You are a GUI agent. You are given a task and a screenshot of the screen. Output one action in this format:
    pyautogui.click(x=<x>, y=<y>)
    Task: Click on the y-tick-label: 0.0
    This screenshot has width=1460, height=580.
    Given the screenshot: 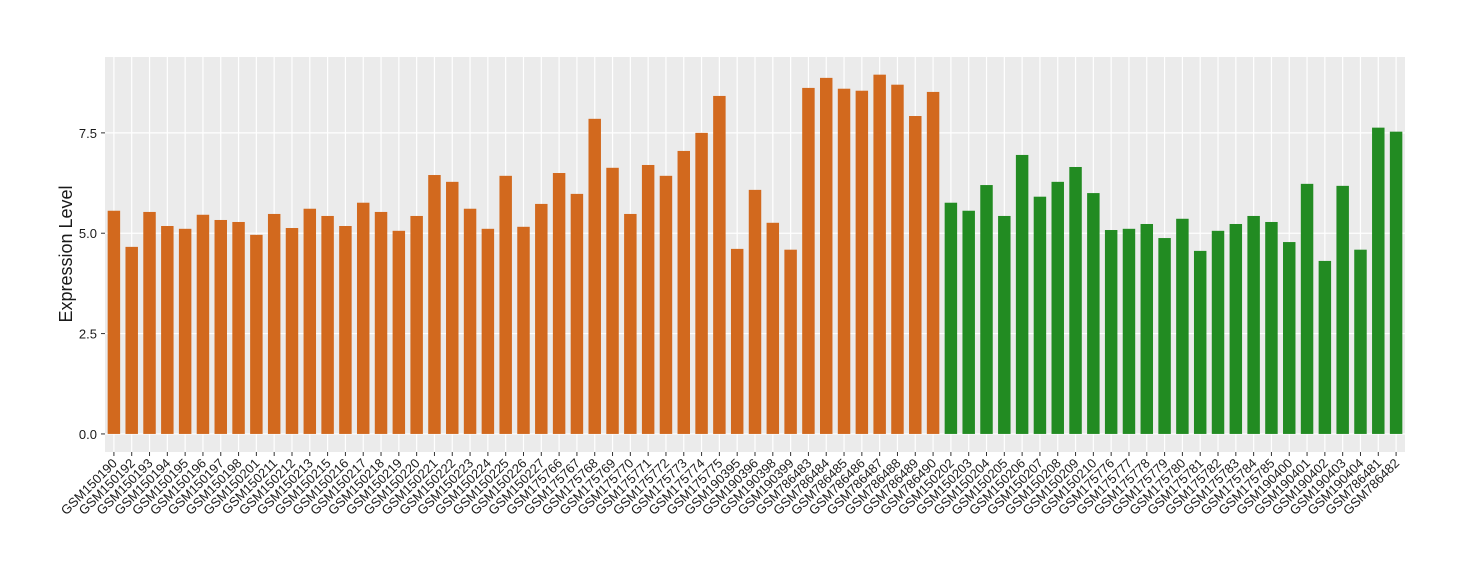 What is the action you would take?
    pyautogui.click(x=88, y=434)
    